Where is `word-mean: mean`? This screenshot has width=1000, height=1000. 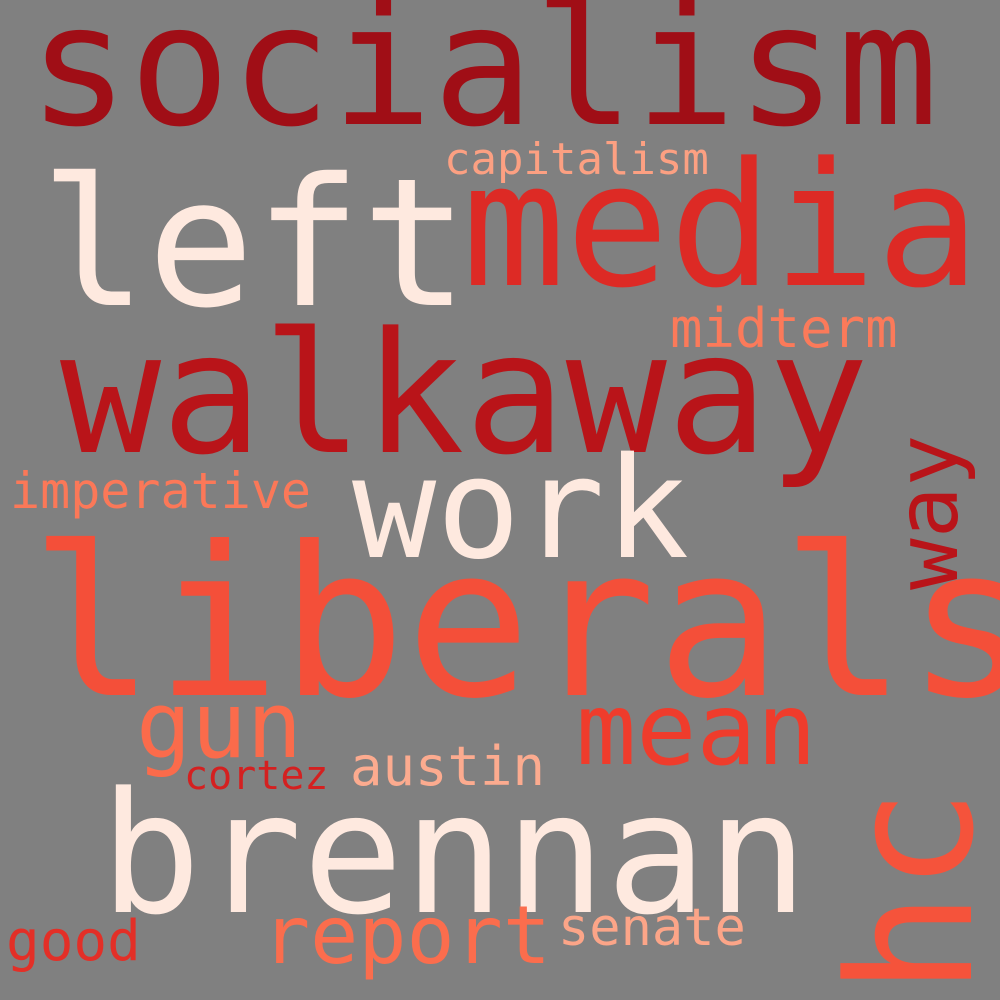
word-mean: mean is located at coordinates (696, 729).